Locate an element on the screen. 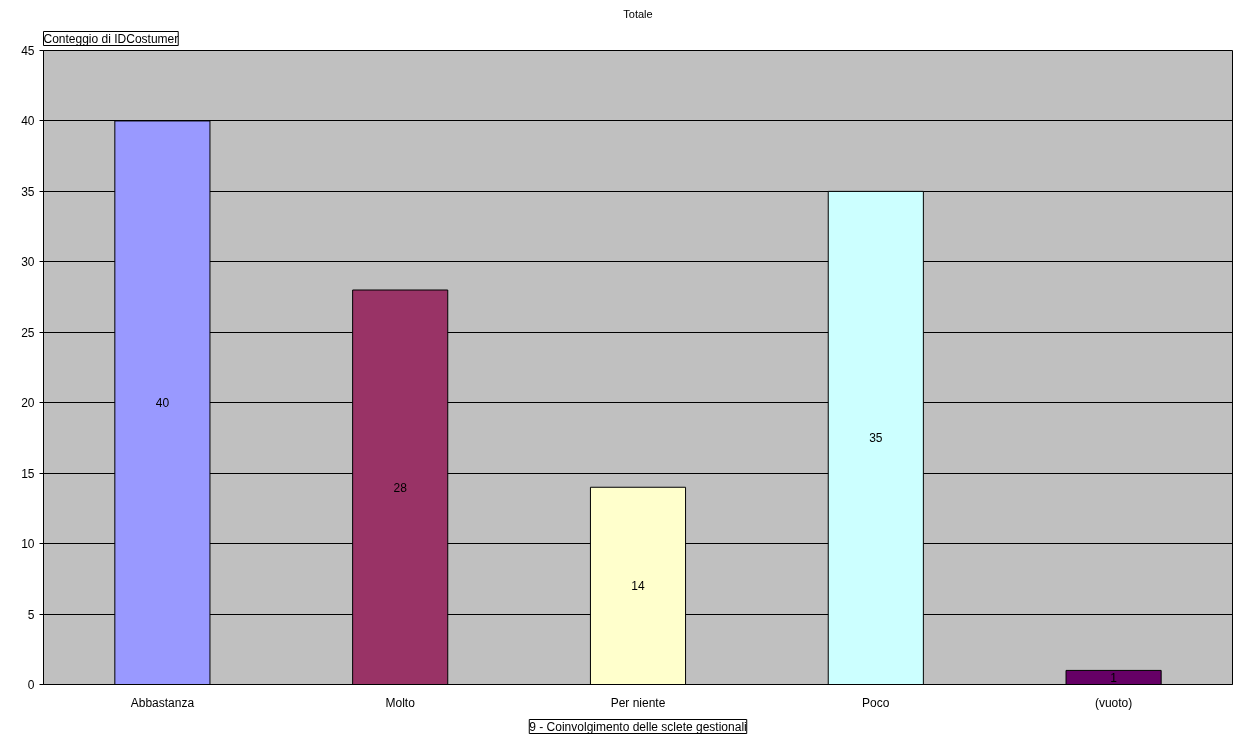  data-label: 28 is located at coordinates (400, 487).